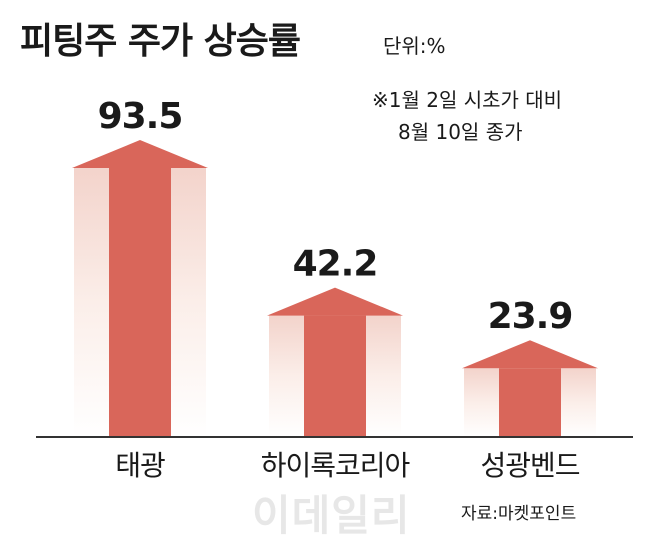  What do you see at coordinates (460, 132) in the screenshot?
I see `note-line-2: 8월 10일 종가` at bounding box center [460, 132].